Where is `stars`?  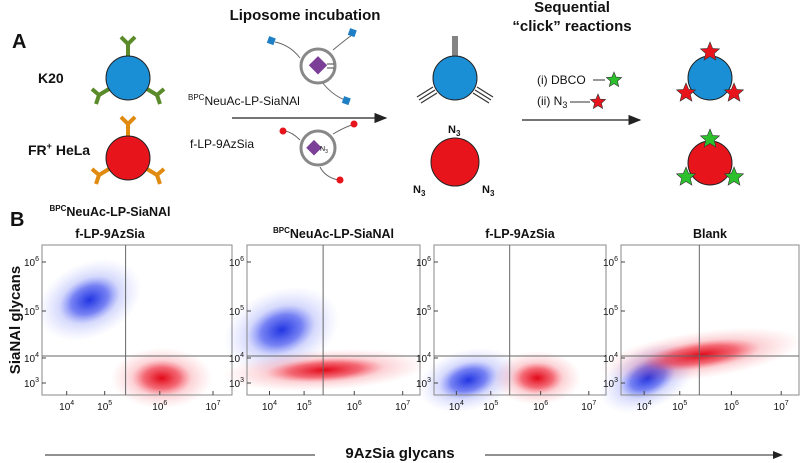 stars is located at coordinates (667, 113).